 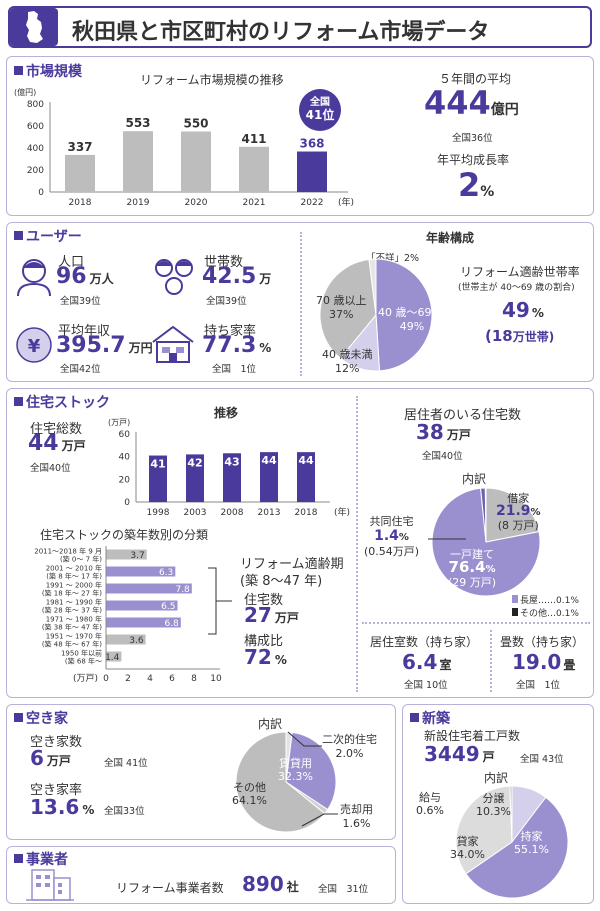 What do you see at coordinates (403, 537) in the screenshot?
I see `apt-unit: %` at bounding box center [403, 537].